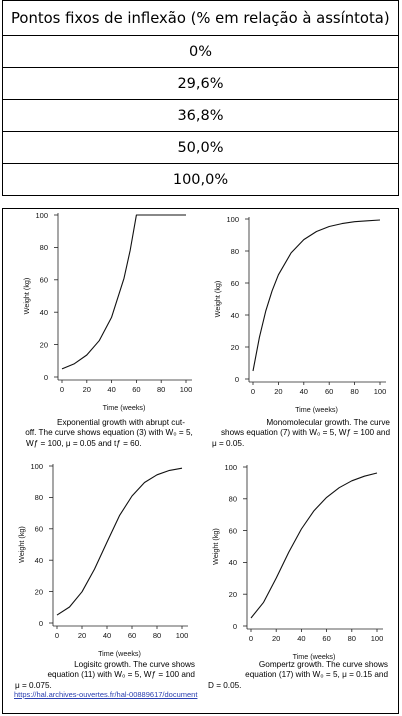  Describe the element at coordinates (278, 391) in the screenshot. I see `monomolecular-x-tick-label: 20` at that location.